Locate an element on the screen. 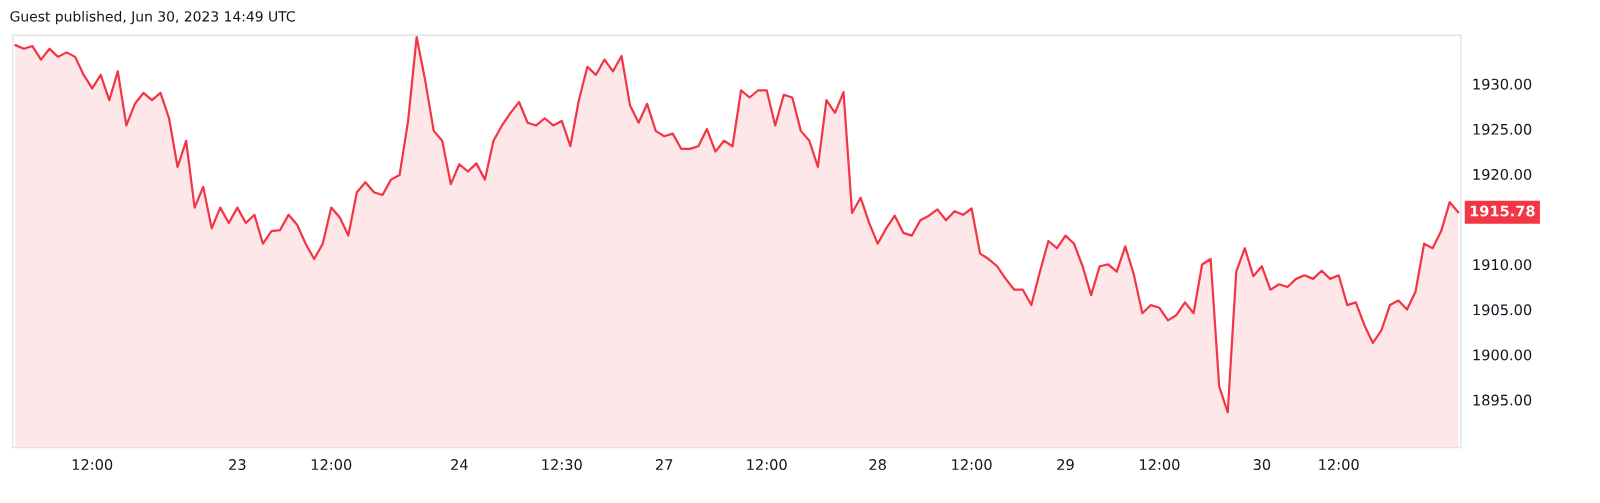  x-tick-label: 30 is located at coordinates (1262, 465).